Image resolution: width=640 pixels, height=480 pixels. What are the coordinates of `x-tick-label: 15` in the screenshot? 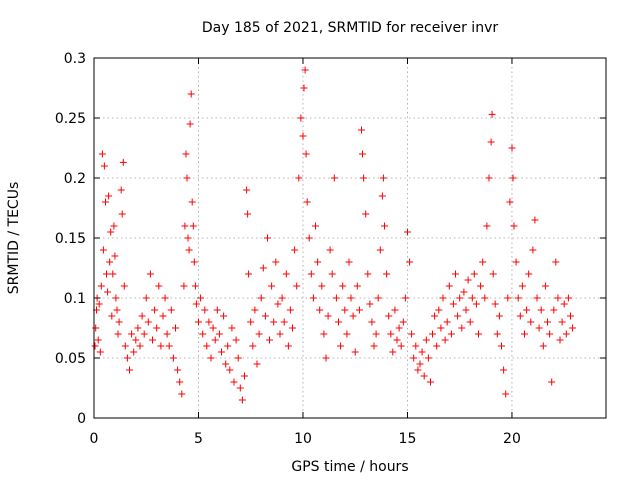 It's located at (408, 439).